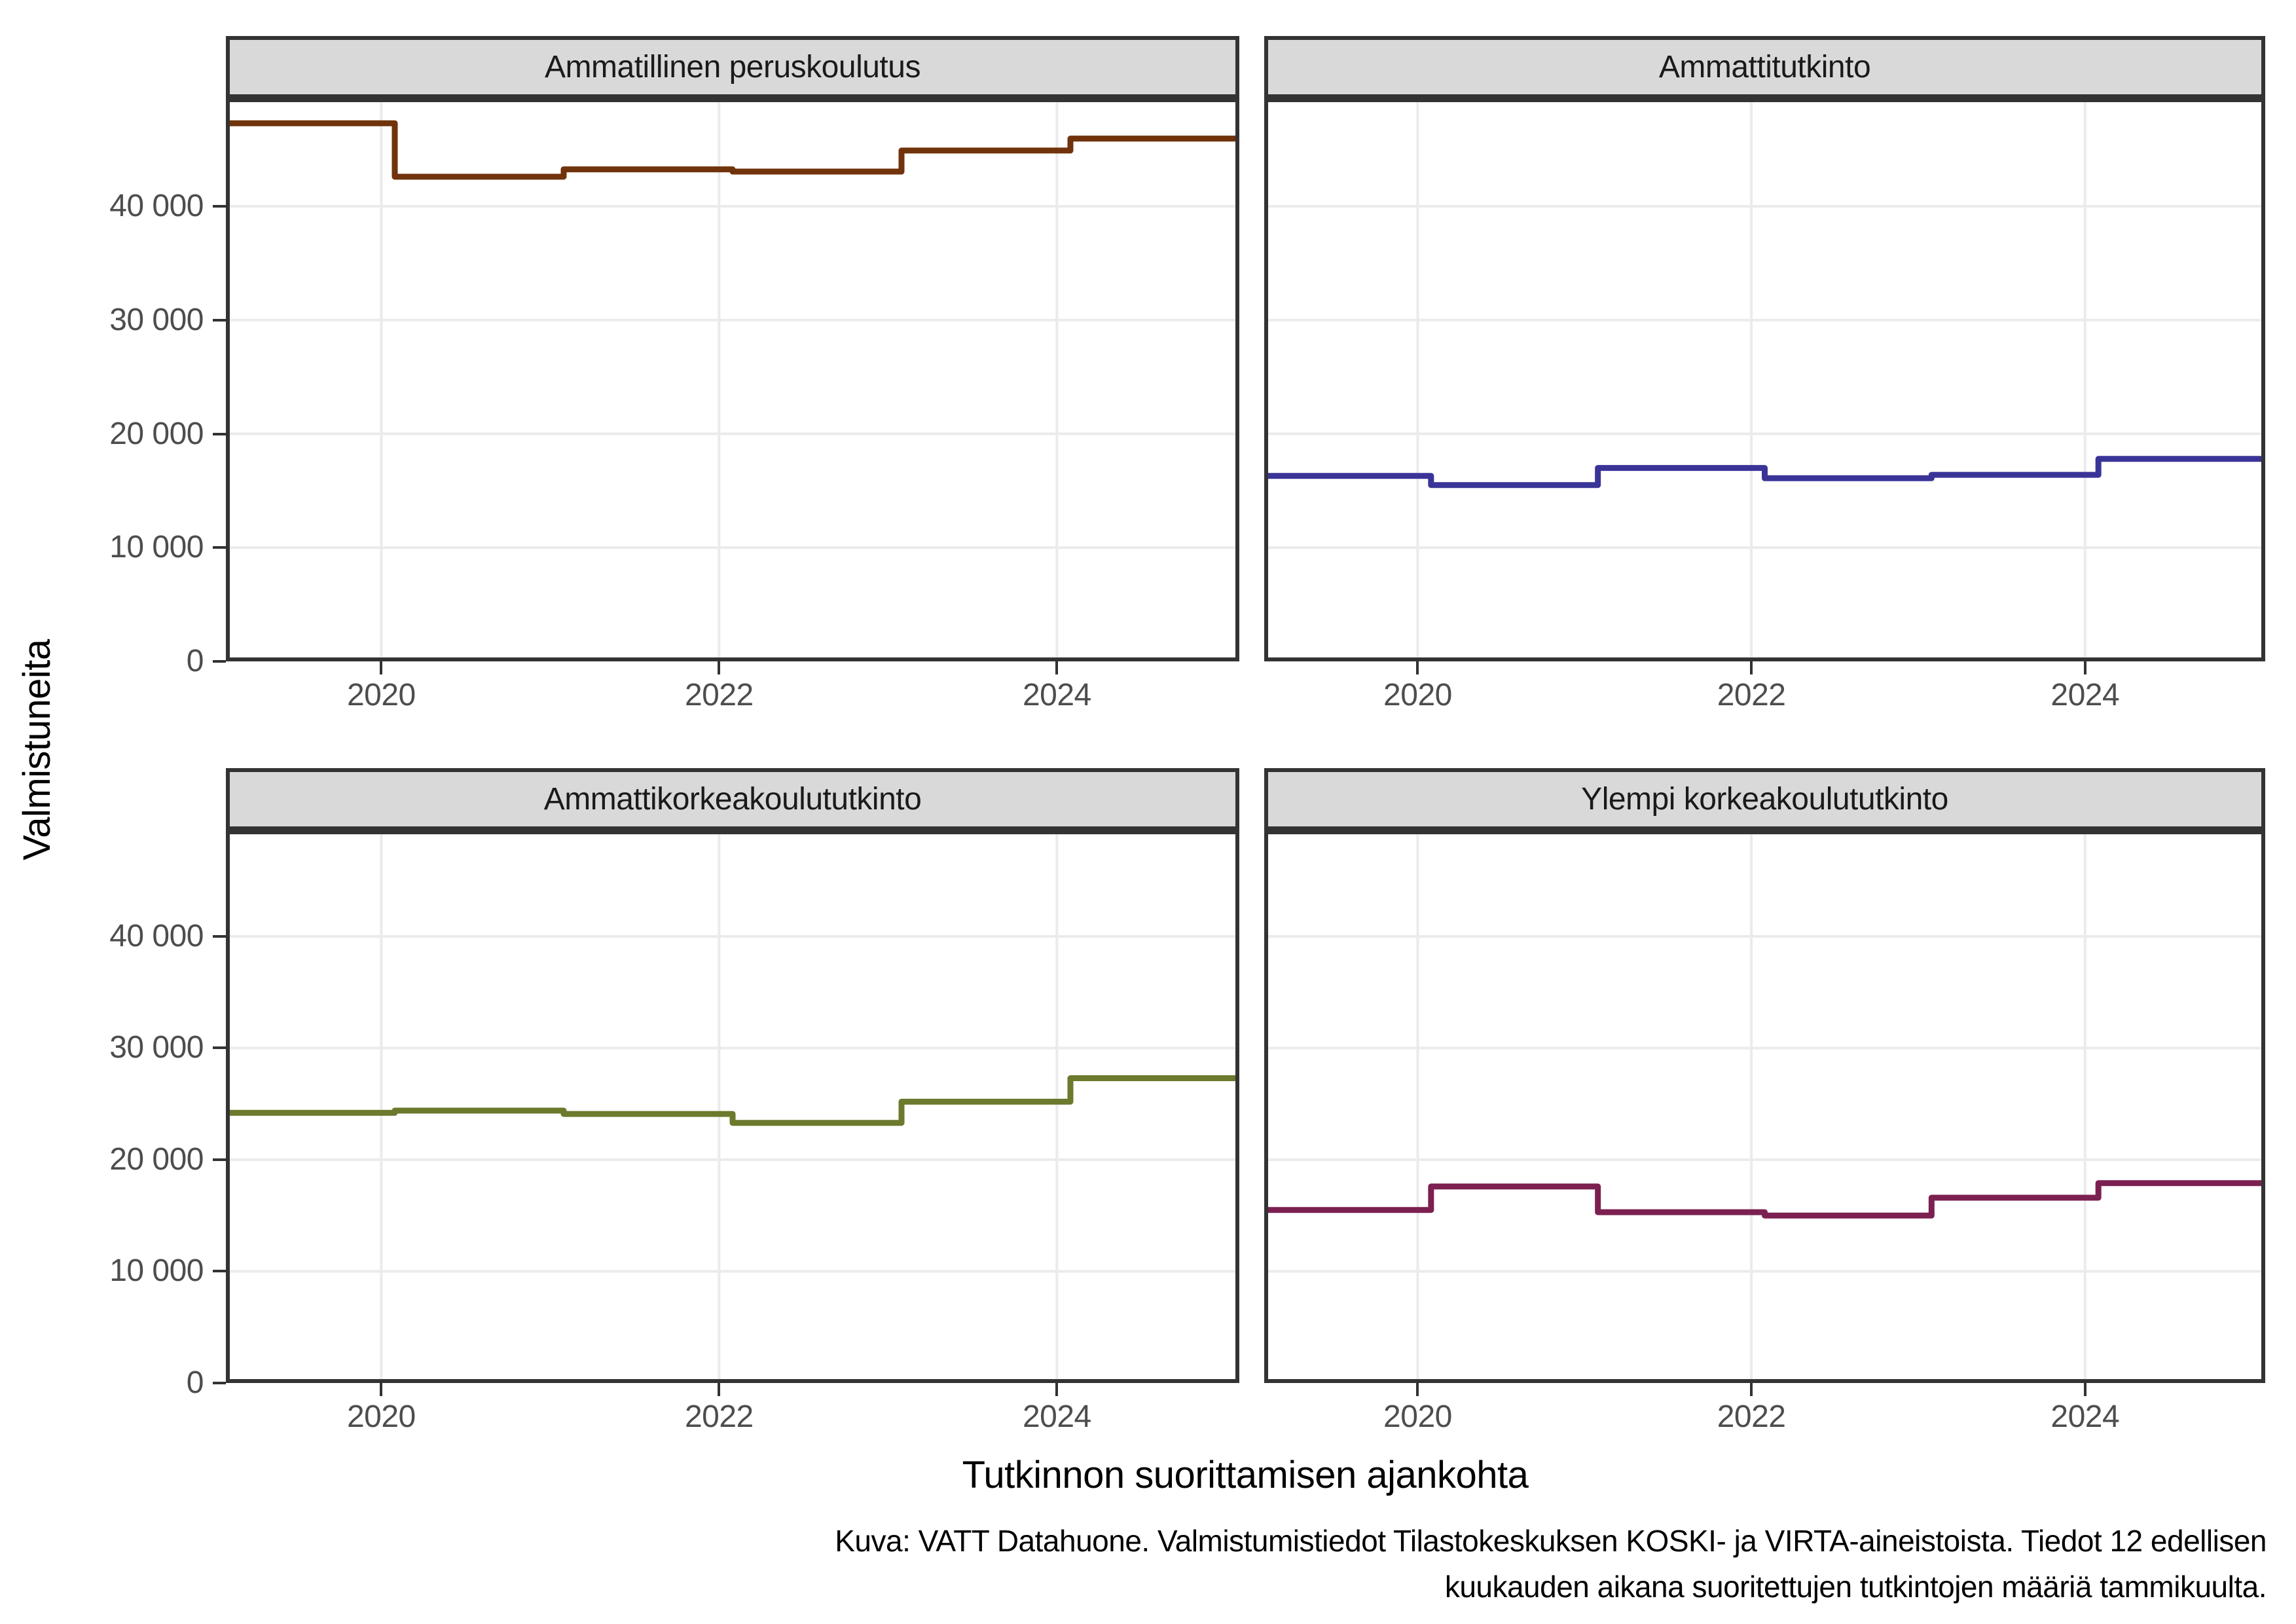  I want to click on step-line-plot, so click(1764, 1106).